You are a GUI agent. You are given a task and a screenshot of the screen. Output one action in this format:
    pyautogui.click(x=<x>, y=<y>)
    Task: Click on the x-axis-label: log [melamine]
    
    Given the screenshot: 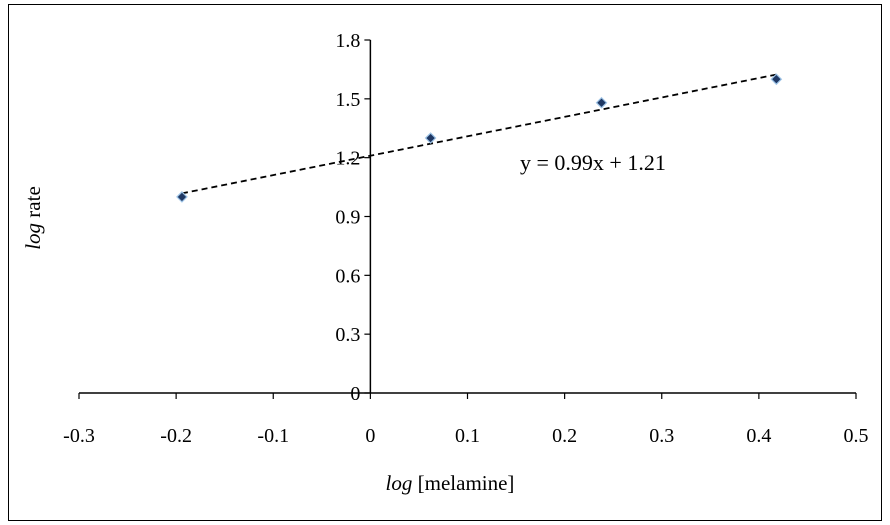 What is the action you would take?
    pyautogui.click(x=450, y=483)
    